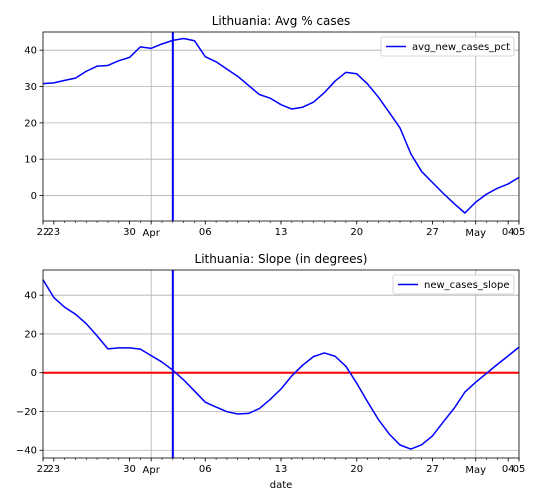 This screenshot has height=504, width=540. I want to click on legend: avg_new_cases_pct, so click(447, 46).